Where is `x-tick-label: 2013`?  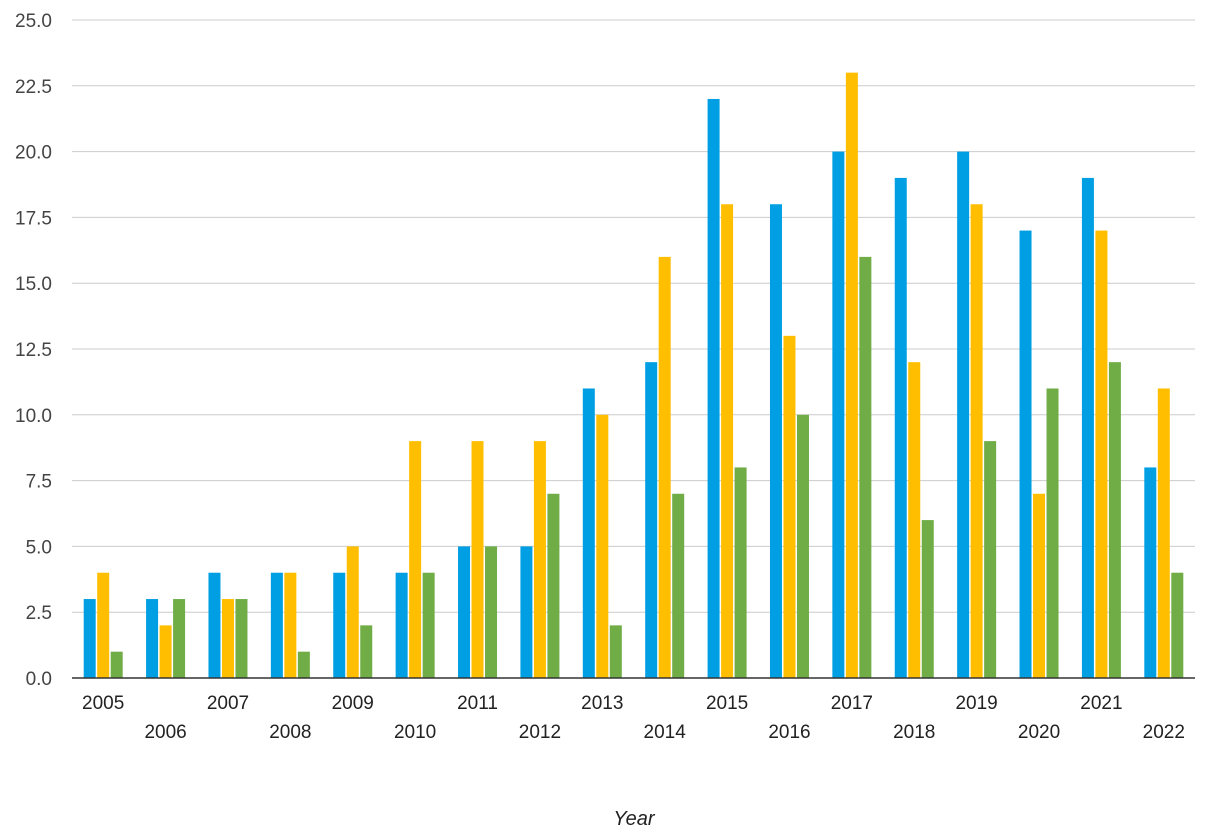
x-tick-label: 2013 is located at coordinates (602, 703).